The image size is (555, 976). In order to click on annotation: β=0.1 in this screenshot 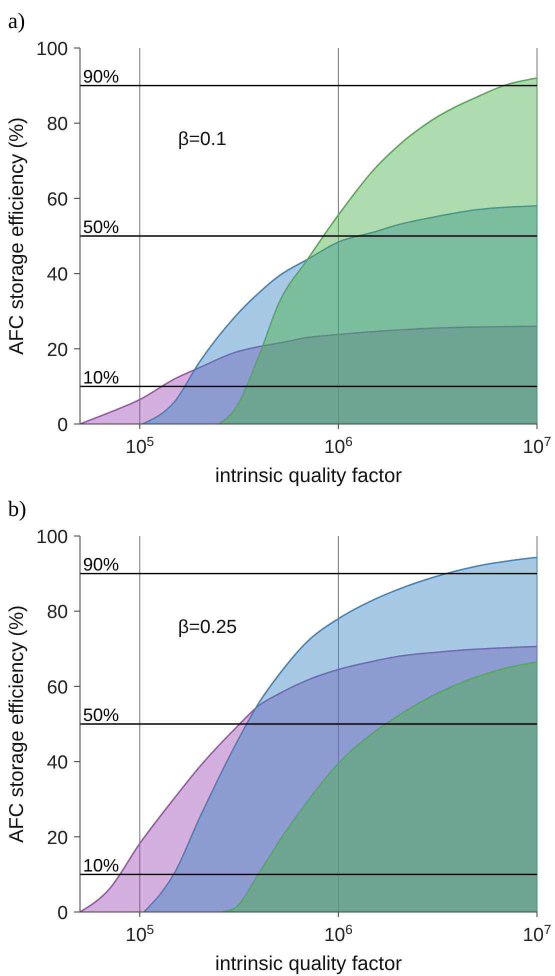, I will do `click(202, 140)`.